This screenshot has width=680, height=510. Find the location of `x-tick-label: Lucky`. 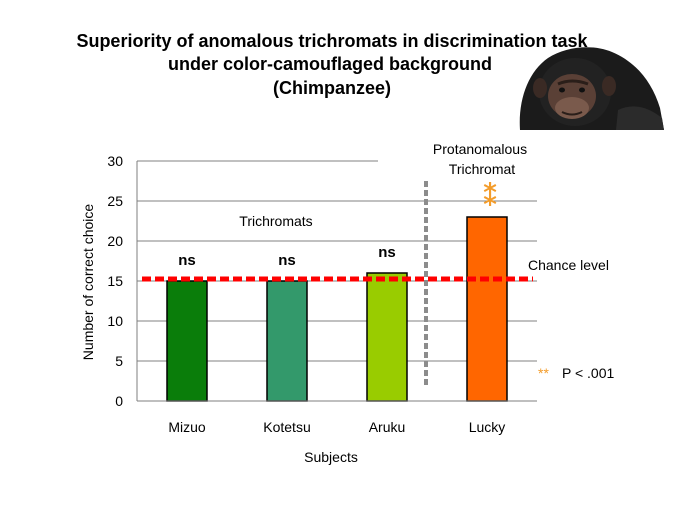

x-tick-label: Lucky is located at coordinates (487, 427).